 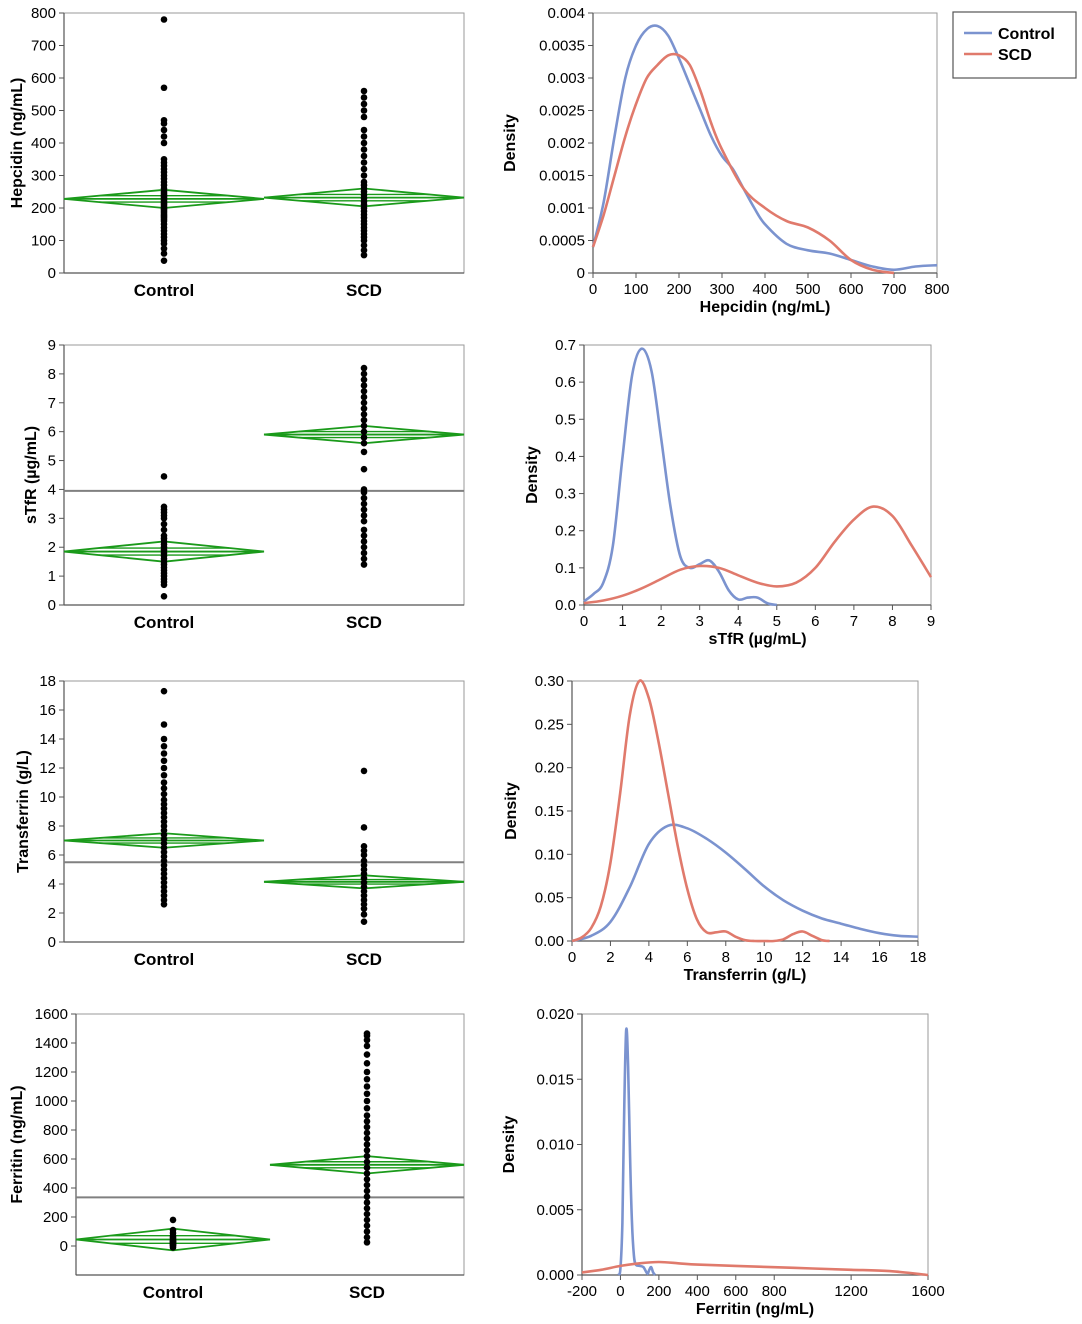 I want to click on y-tick-label: 800, so click(x=43, y=13).